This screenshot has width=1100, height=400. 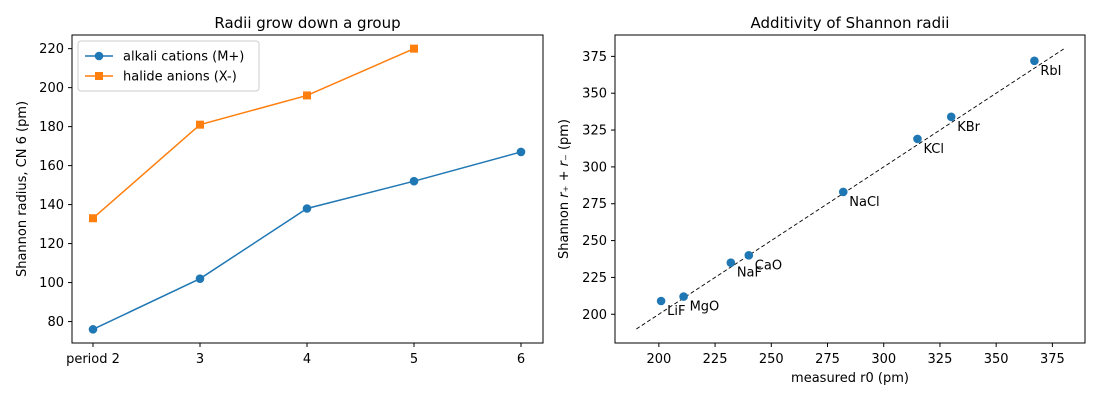 I want to click on y-tick-label: 300, so click(x=594, y=167).